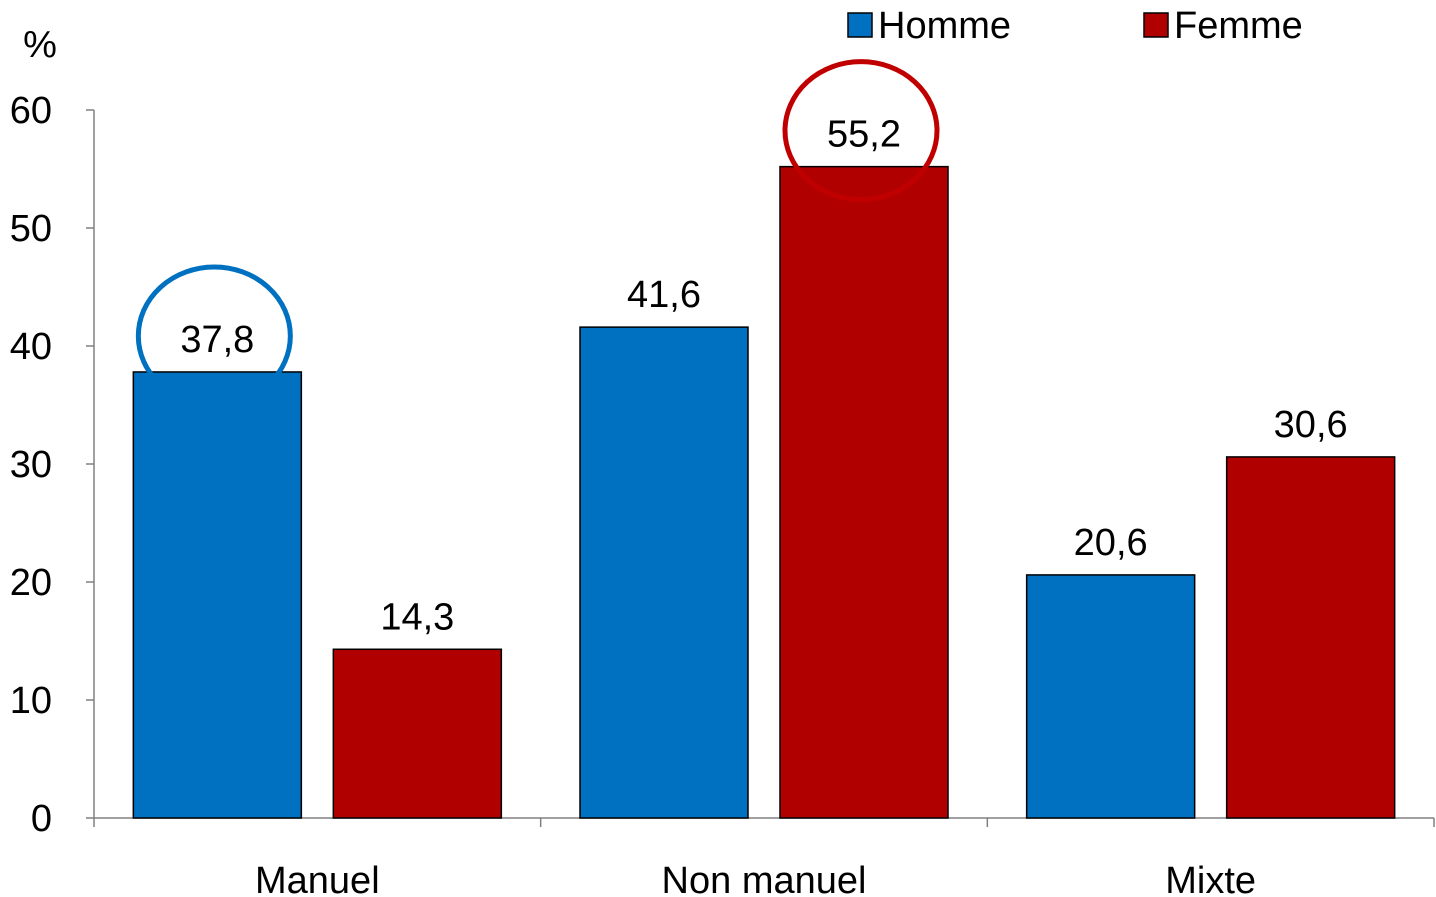 The width and height of the screenshot is (1436, 897). What do you see at coordinates (860, 25) in the screenshot?
I see `legend-swatch-homme` at bounding box center [860, 25].